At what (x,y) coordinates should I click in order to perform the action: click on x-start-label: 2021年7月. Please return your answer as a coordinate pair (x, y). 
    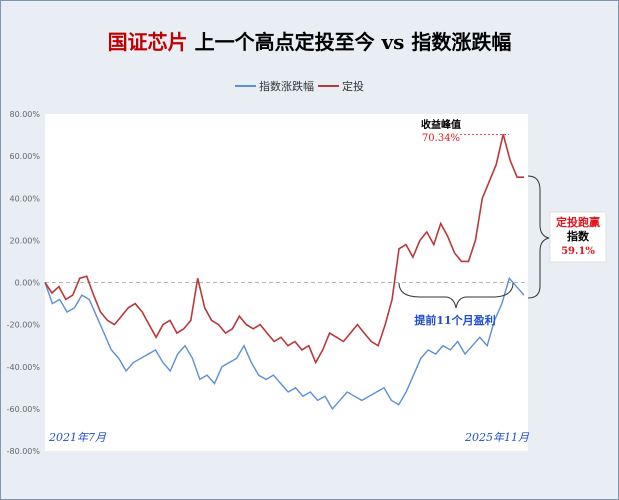
    Looking at the image, I should click on (77, 437).